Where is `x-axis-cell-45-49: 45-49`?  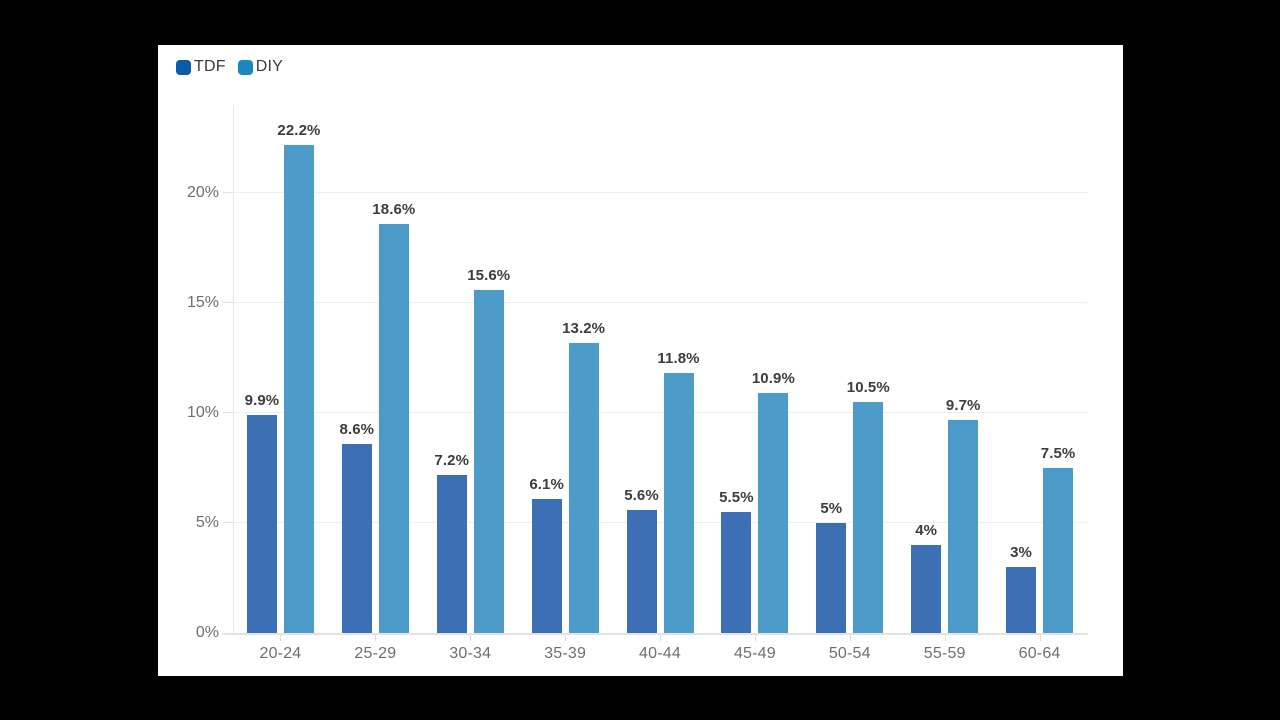 x-axis-cell-45-49: 45-49 is located at coordinates (754, 649).